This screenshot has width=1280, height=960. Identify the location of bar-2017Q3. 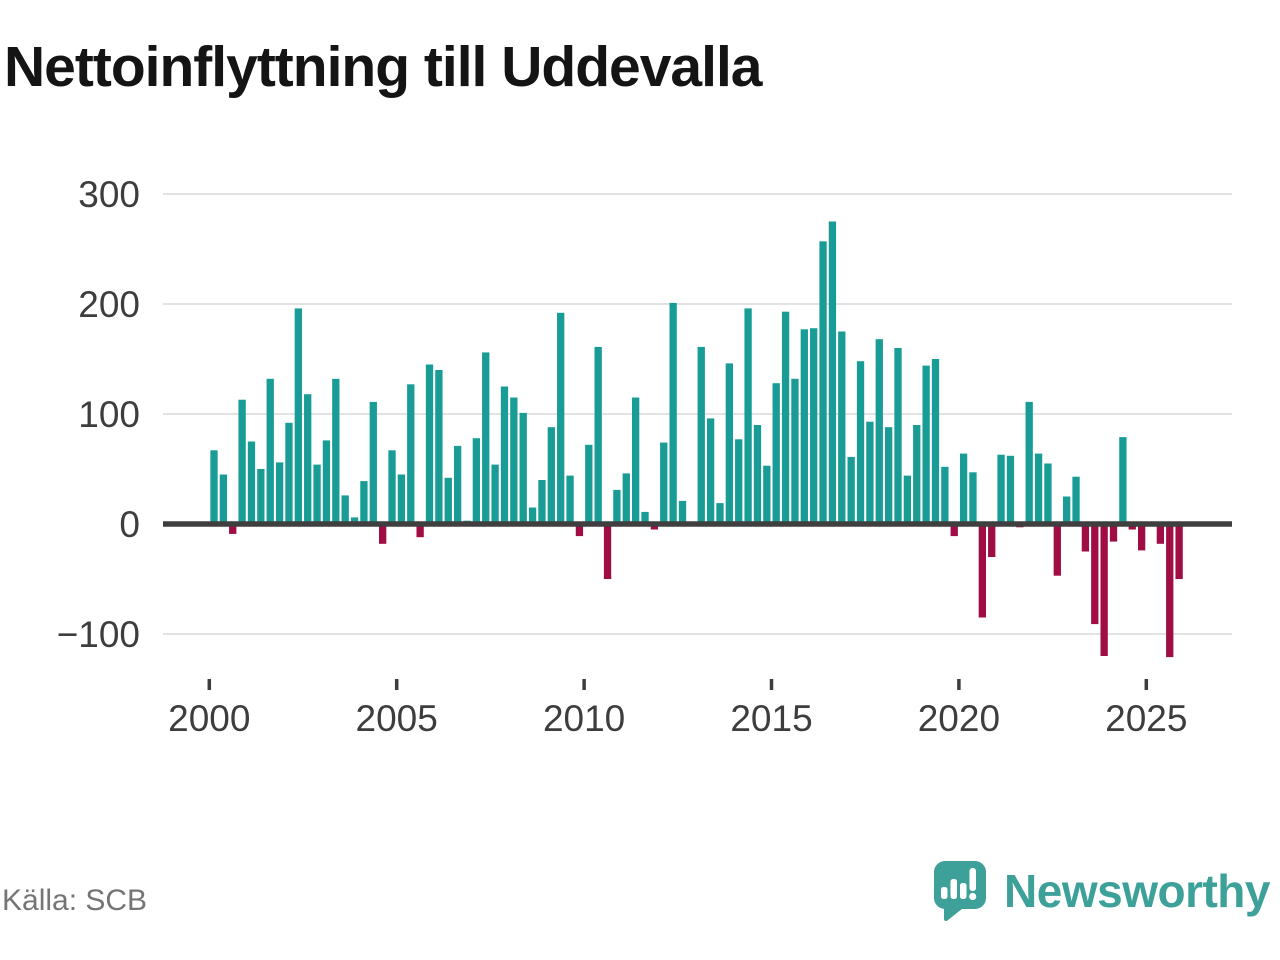
(870, 472).